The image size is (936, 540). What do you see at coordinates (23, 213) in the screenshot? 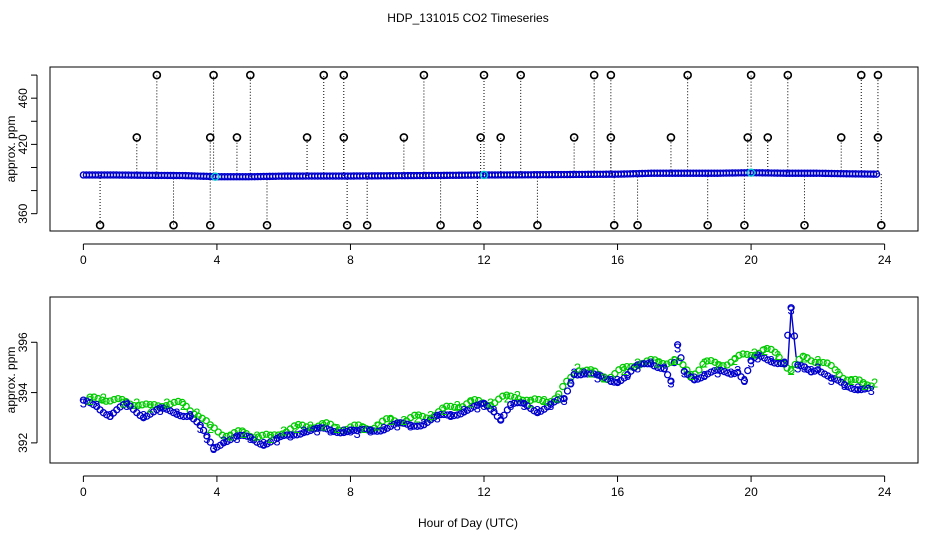
I see `top-y-tick-label: 360` at bounding box center [23, 213].